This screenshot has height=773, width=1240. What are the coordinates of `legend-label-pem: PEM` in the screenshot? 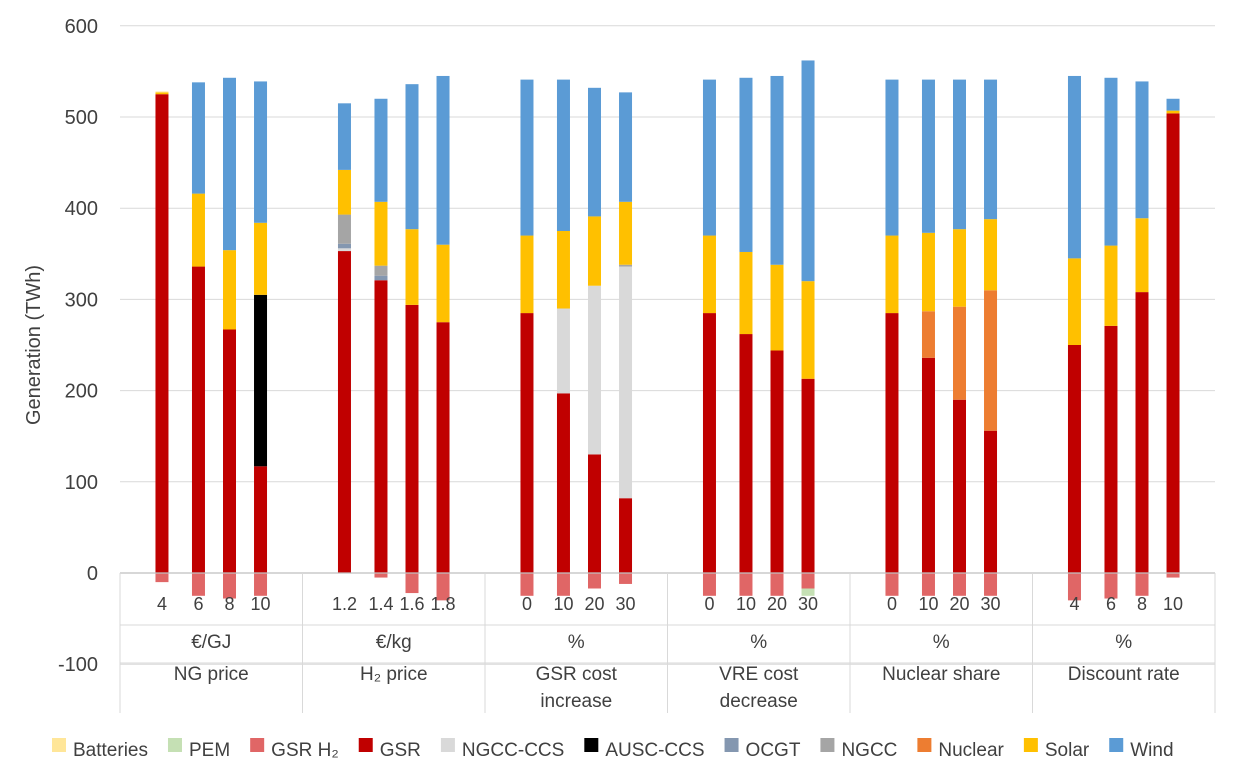 It's located at (209, 750).